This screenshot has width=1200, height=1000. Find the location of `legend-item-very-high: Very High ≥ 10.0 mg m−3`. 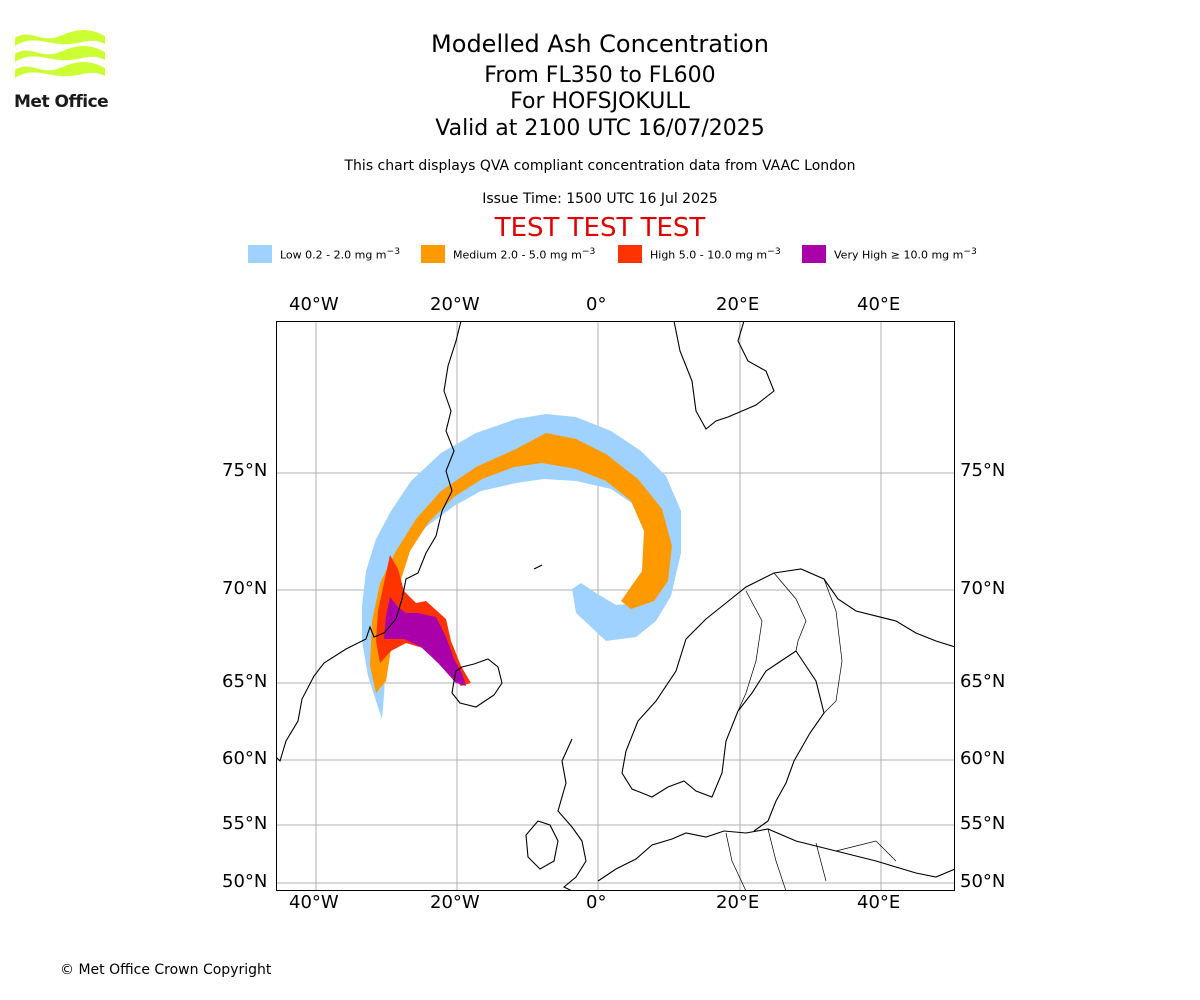

legend-item-very-high: Very High ≥ 10.0 mg m−3 is located at coordinates (889, 254).